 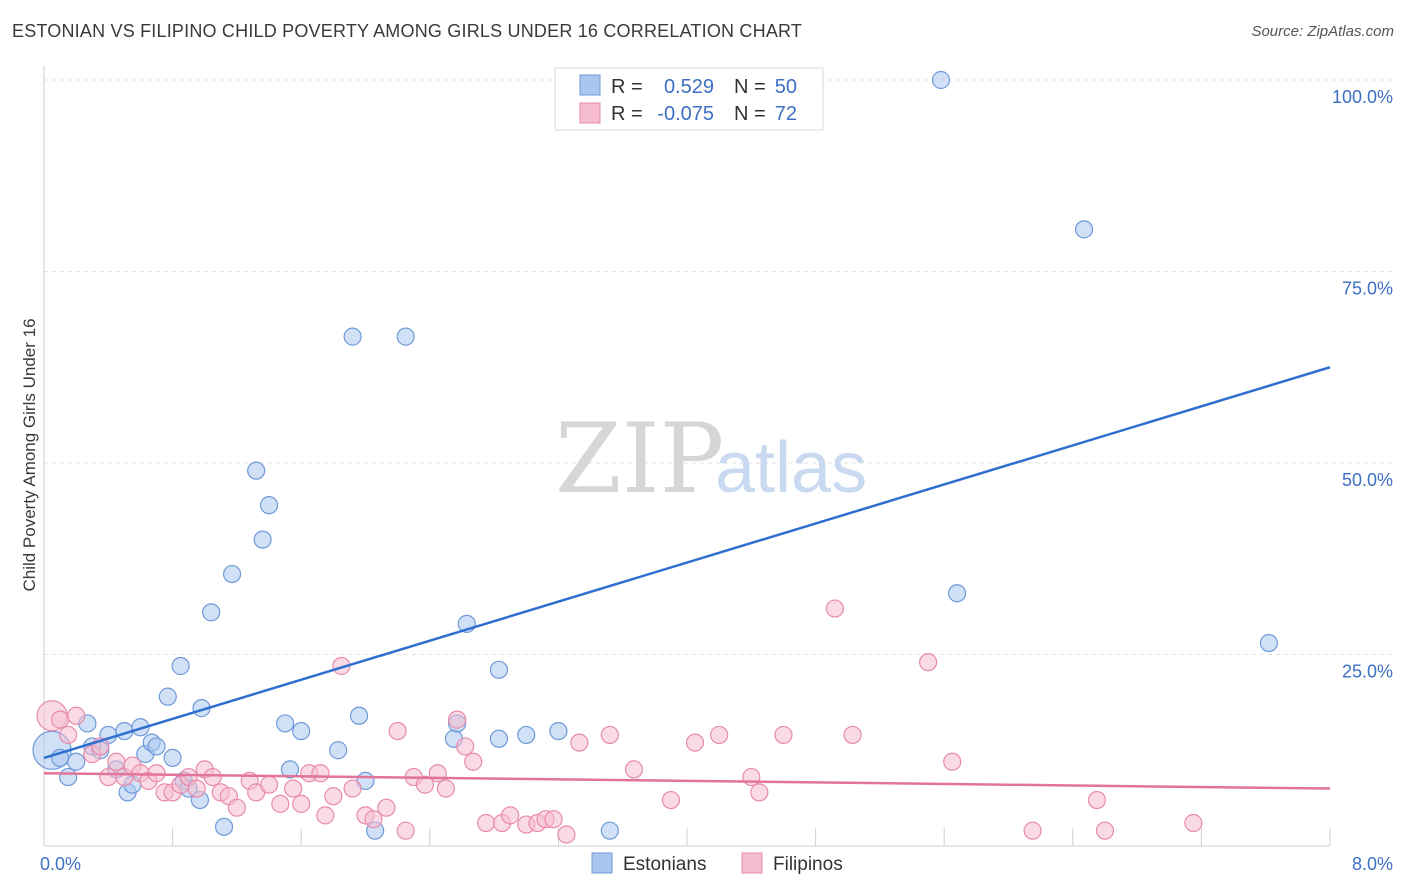 I want to click on watermark: ZIP atlas, so click(x=711, y=459).